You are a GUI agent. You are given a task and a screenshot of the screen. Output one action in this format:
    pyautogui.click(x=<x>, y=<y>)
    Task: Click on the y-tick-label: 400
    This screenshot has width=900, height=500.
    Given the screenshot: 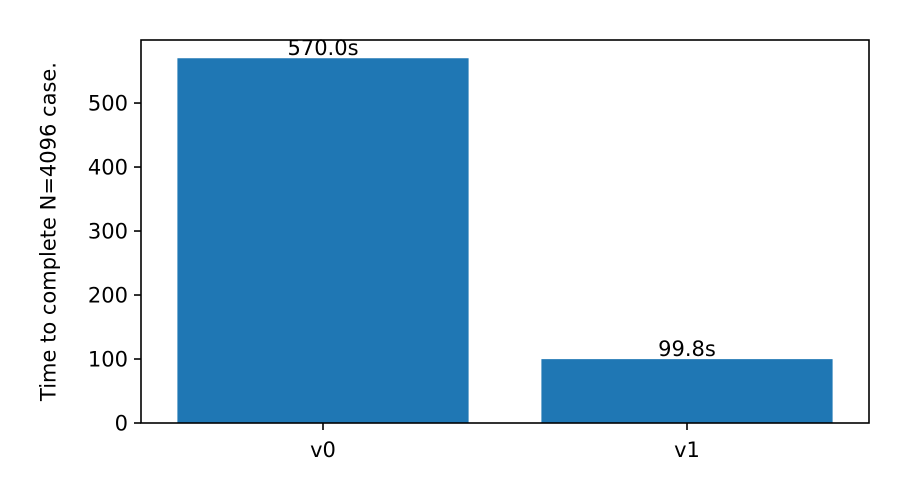 What is the action you would take?
    pyautogui.click(x=108, y=167)
    